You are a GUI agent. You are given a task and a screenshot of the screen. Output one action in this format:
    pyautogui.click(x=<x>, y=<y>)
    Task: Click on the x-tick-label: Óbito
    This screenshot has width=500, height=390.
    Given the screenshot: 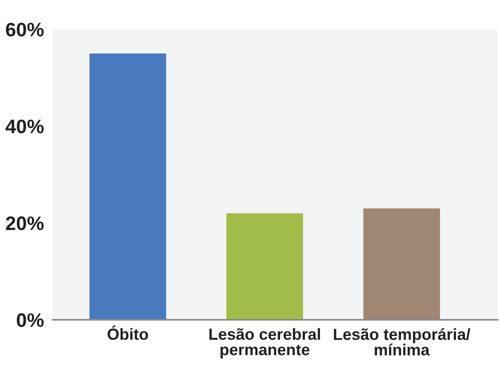 What is the action you would take?
    pyautogui.click(x=128, y=333)
    